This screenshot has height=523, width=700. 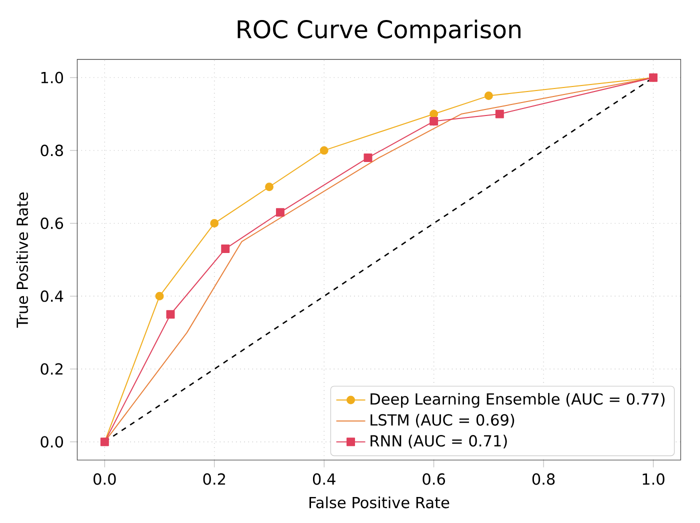 I want to click on x-tick-label: 0.2, so click(x=214, y=479).